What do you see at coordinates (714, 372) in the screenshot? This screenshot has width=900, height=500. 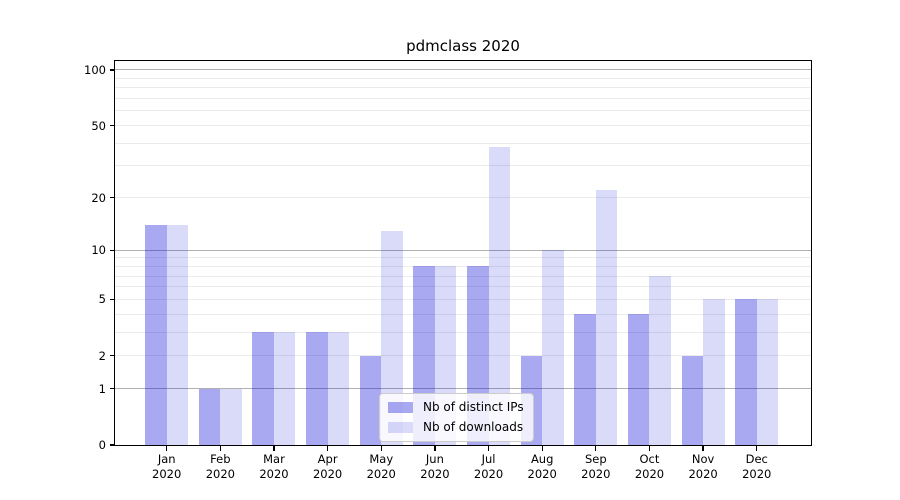 I see `bar-downloads-nov` at bounding box center [714, 372].